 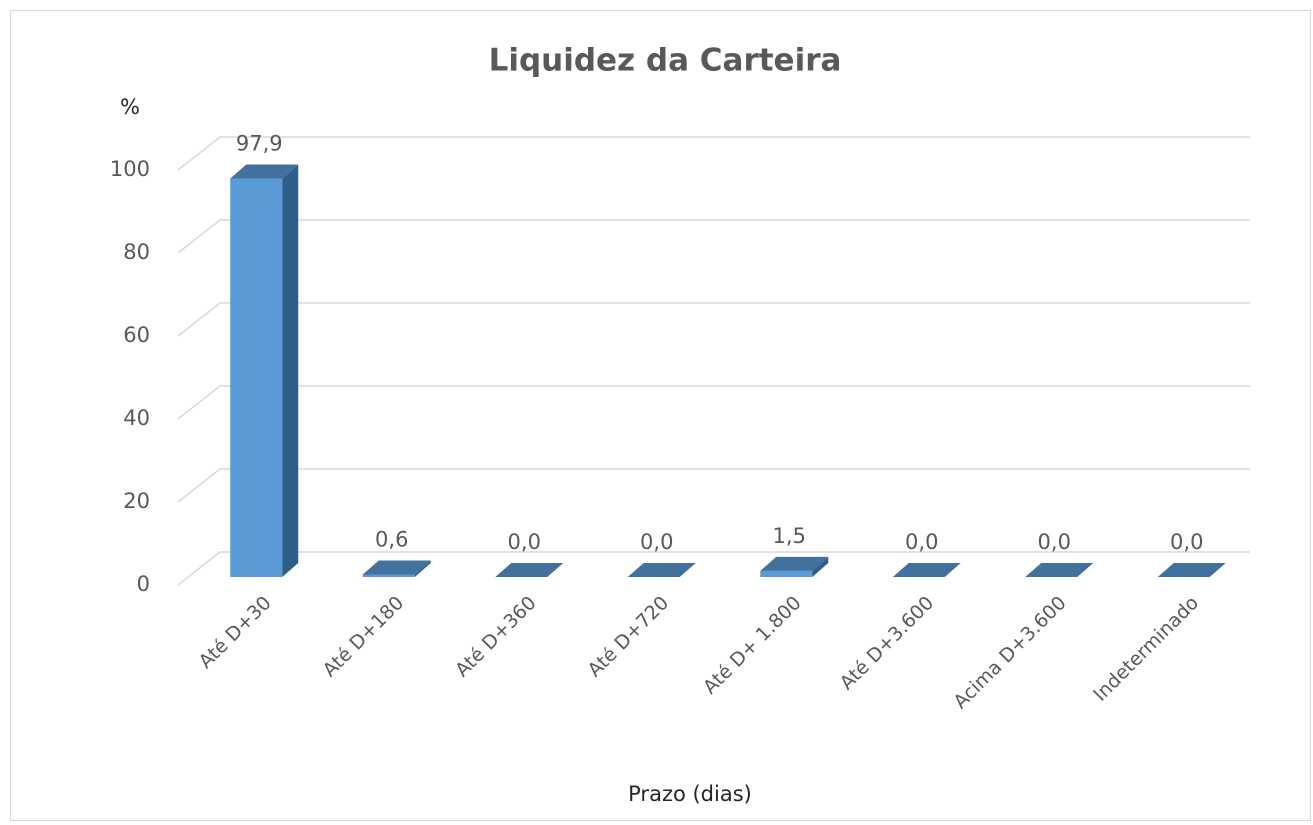 What do you see at coordinates (136, 501) in the screenshot?
I see `y-tick-label: 20` at bounding box center [136, 501].